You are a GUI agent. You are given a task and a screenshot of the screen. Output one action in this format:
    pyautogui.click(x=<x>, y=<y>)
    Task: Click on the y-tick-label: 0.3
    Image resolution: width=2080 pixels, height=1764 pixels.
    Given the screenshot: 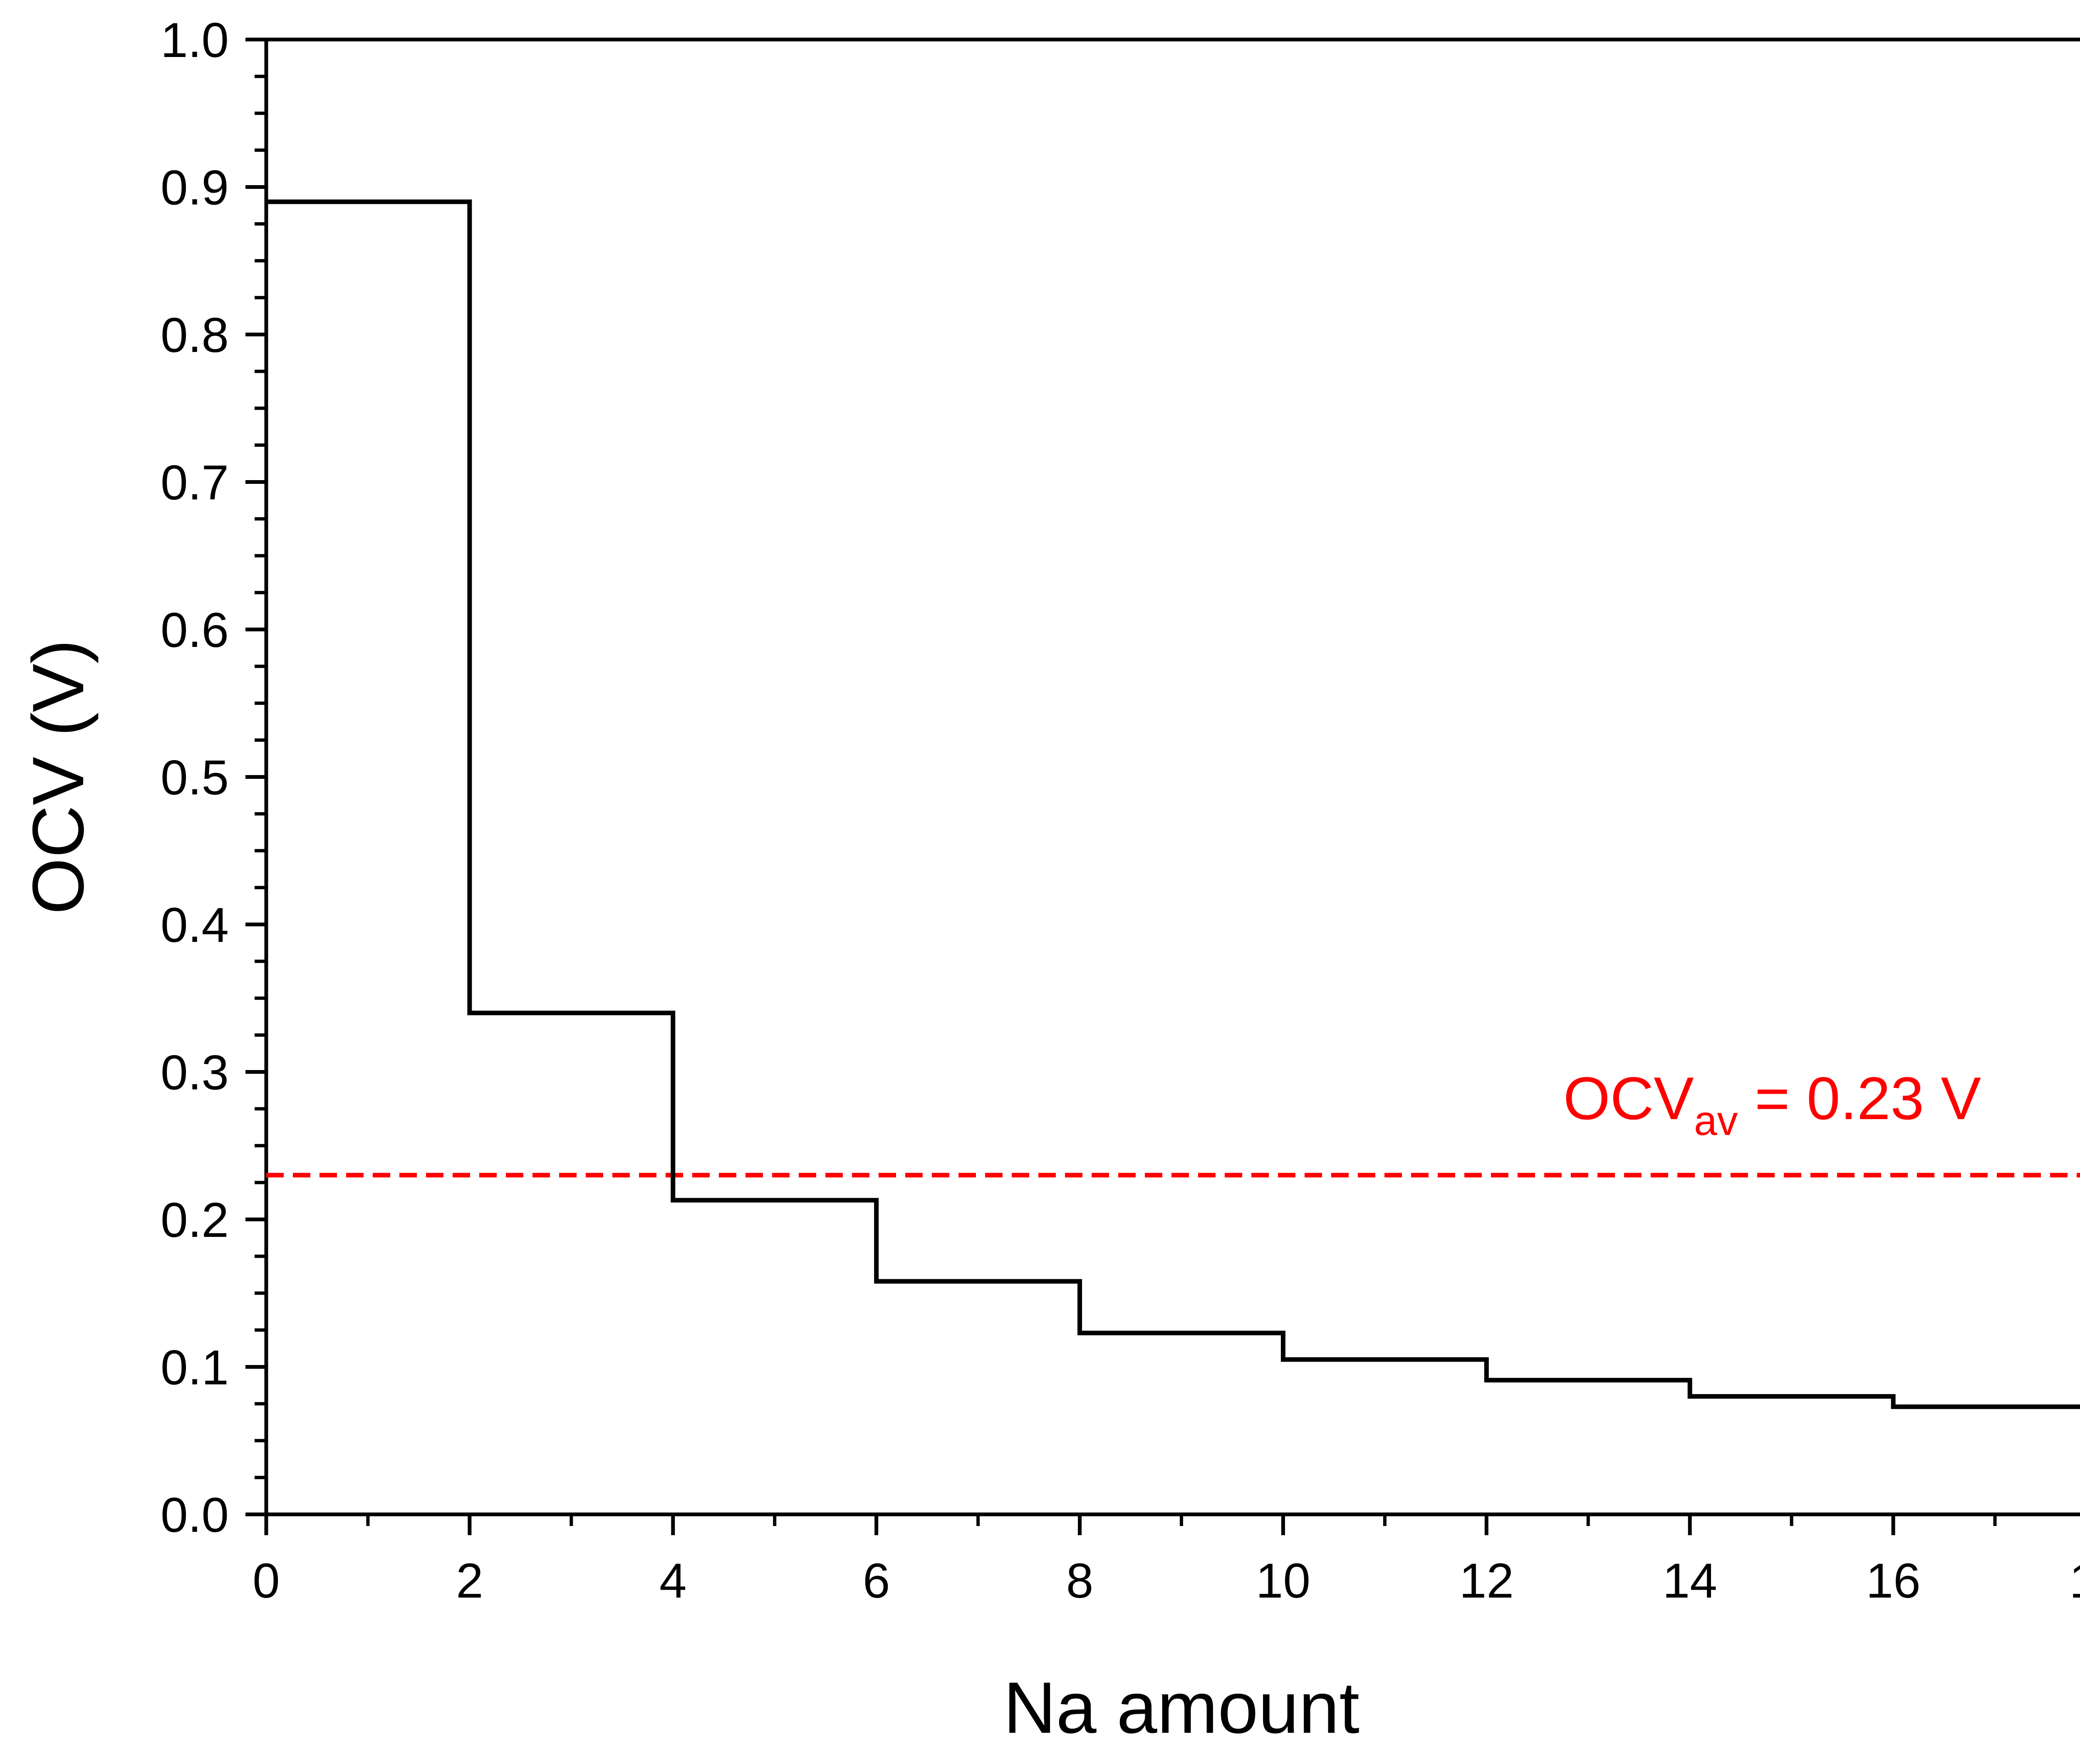 What is the action you would take?
    pyautogui.click(x=195, y=1073)
    